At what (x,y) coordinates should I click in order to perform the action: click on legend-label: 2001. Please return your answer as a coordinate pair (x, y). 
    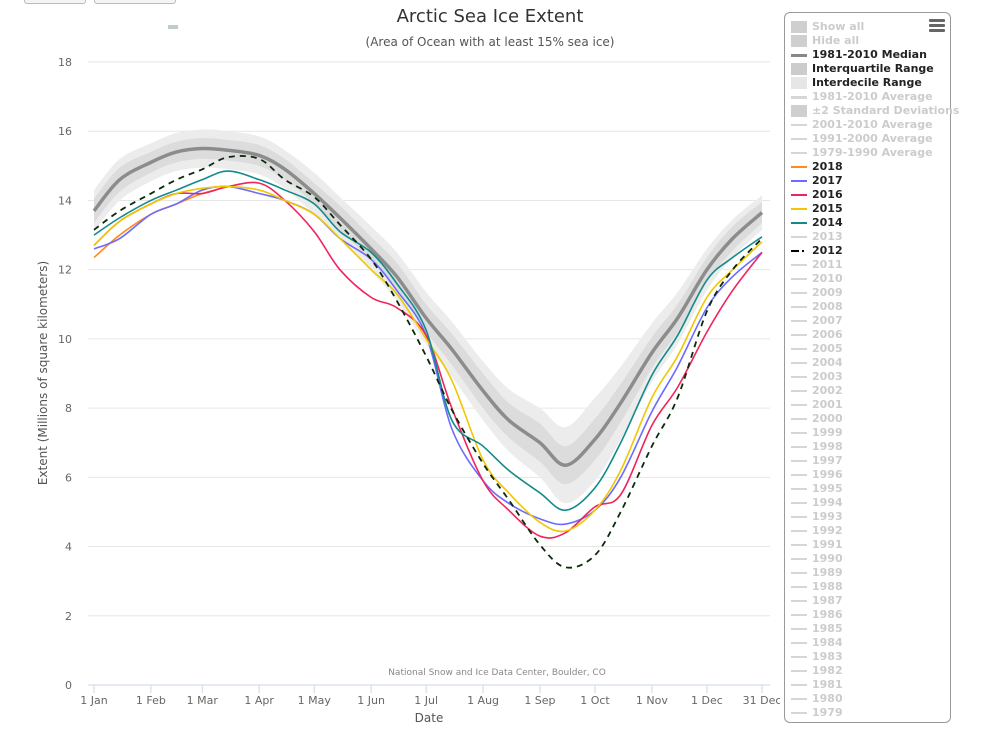
    Looking at the image, I should click on (827, 404).